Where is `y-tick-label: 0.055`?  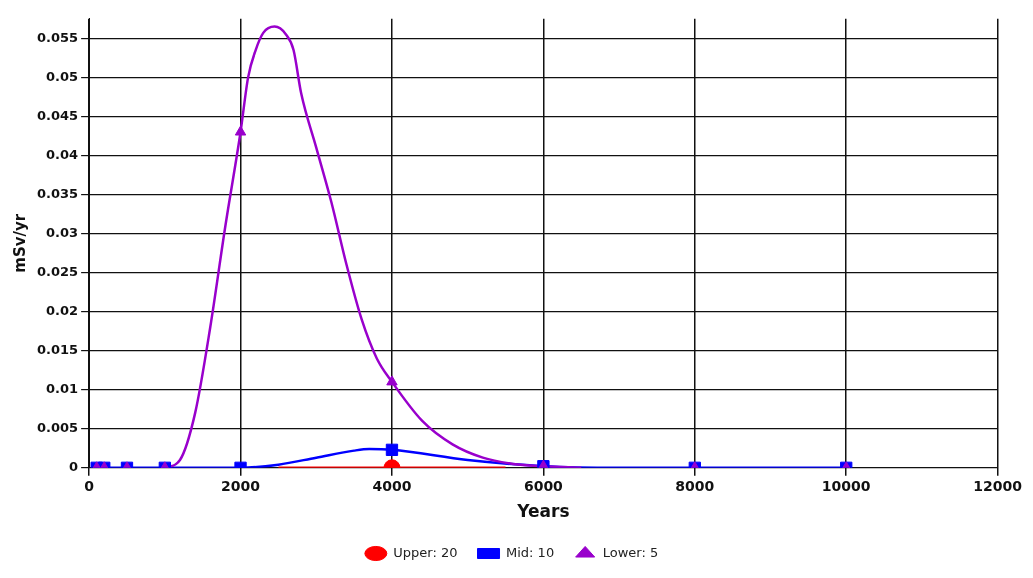 y-tick-label: 0.055 is located at coordinates (58, 37).